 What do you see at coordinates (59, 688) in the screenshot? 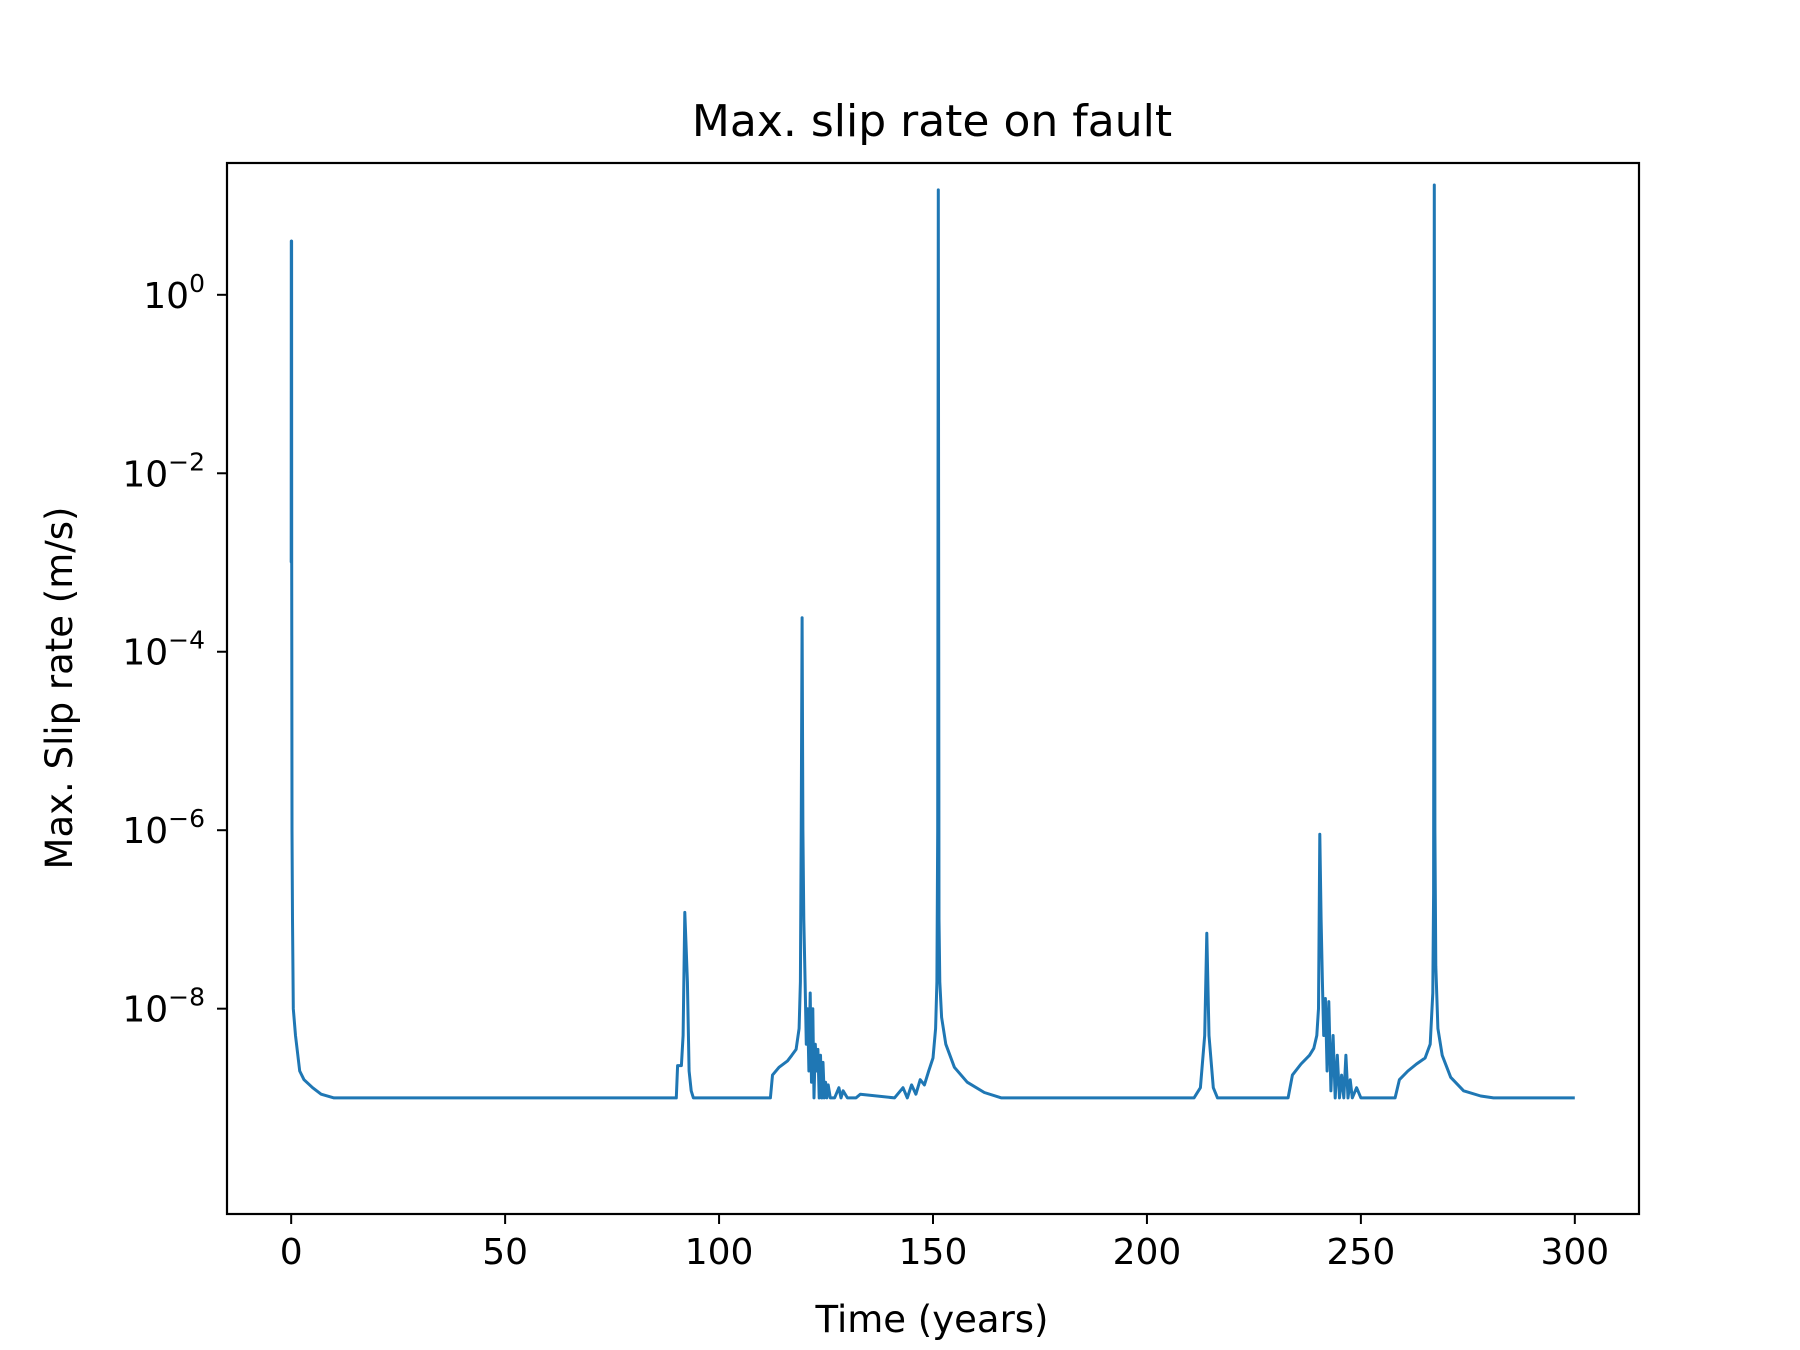
I see `y-axis-label: Max. Slip rate (m/s)` at bounding box center [59, 688].